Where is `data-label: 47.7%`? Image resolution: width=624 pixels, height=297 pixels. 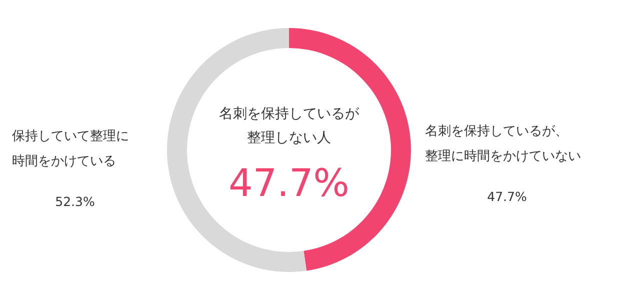
data-label: 47.7% is located at coordinates (507, 196).